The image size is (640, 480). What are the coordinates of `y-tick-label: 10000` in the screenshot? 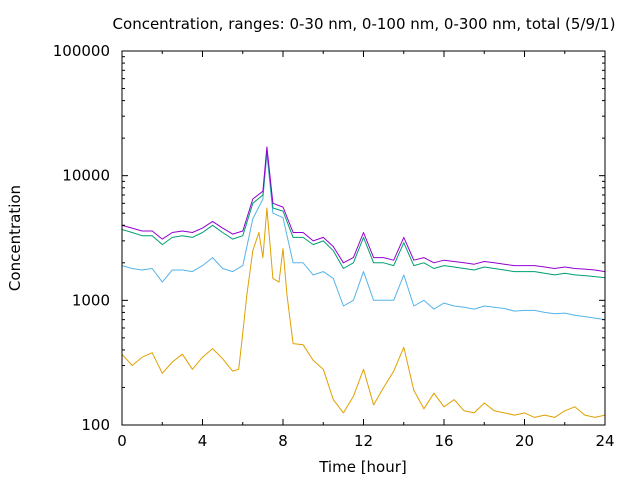 It's located at (86, 176).